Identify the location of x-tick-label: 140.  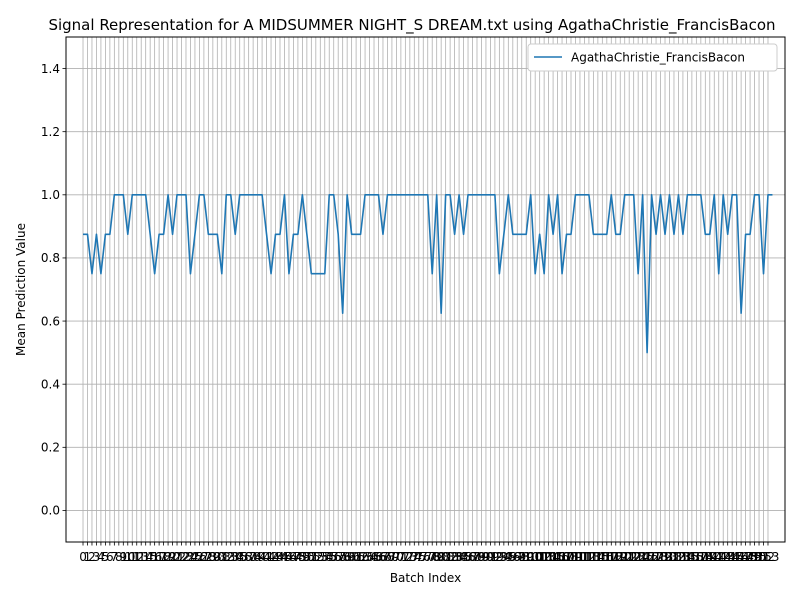
(709, 557).